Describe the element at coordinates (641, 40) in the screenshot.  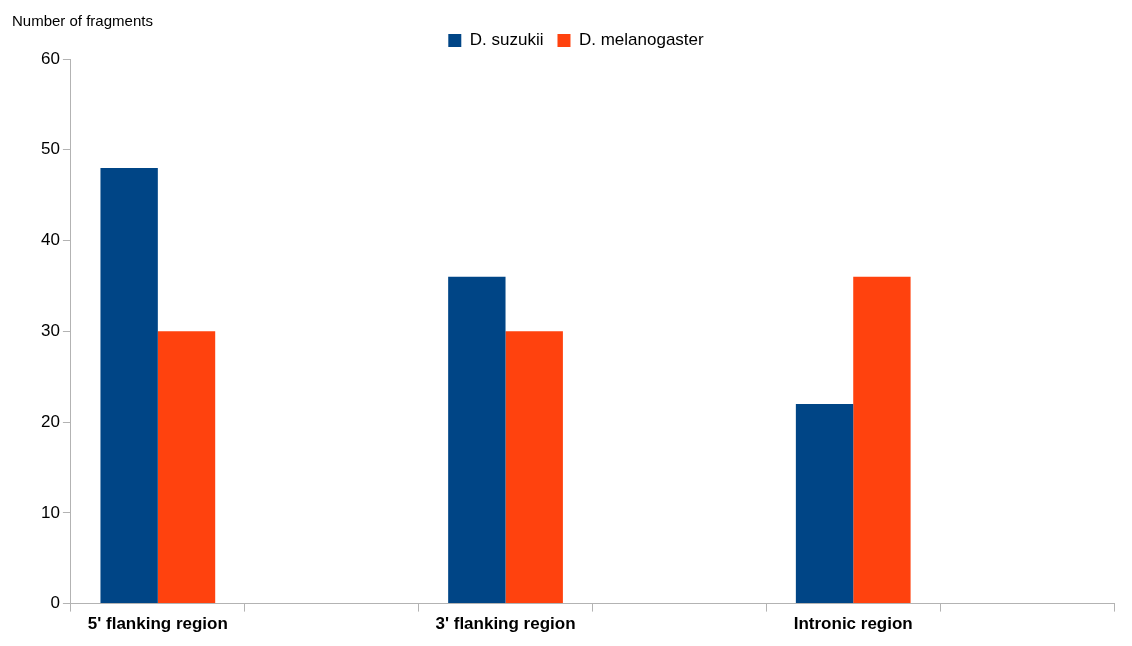
I see `legend-label: D. melanogaster` at that location.